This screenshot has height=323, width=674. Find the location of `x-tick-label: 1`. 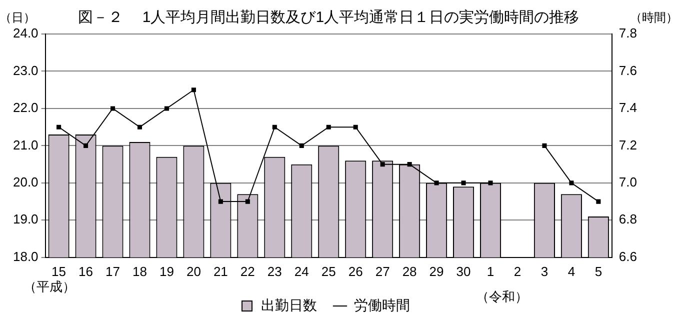

x-tick-label: 1 is located at coordinates (490, 271).